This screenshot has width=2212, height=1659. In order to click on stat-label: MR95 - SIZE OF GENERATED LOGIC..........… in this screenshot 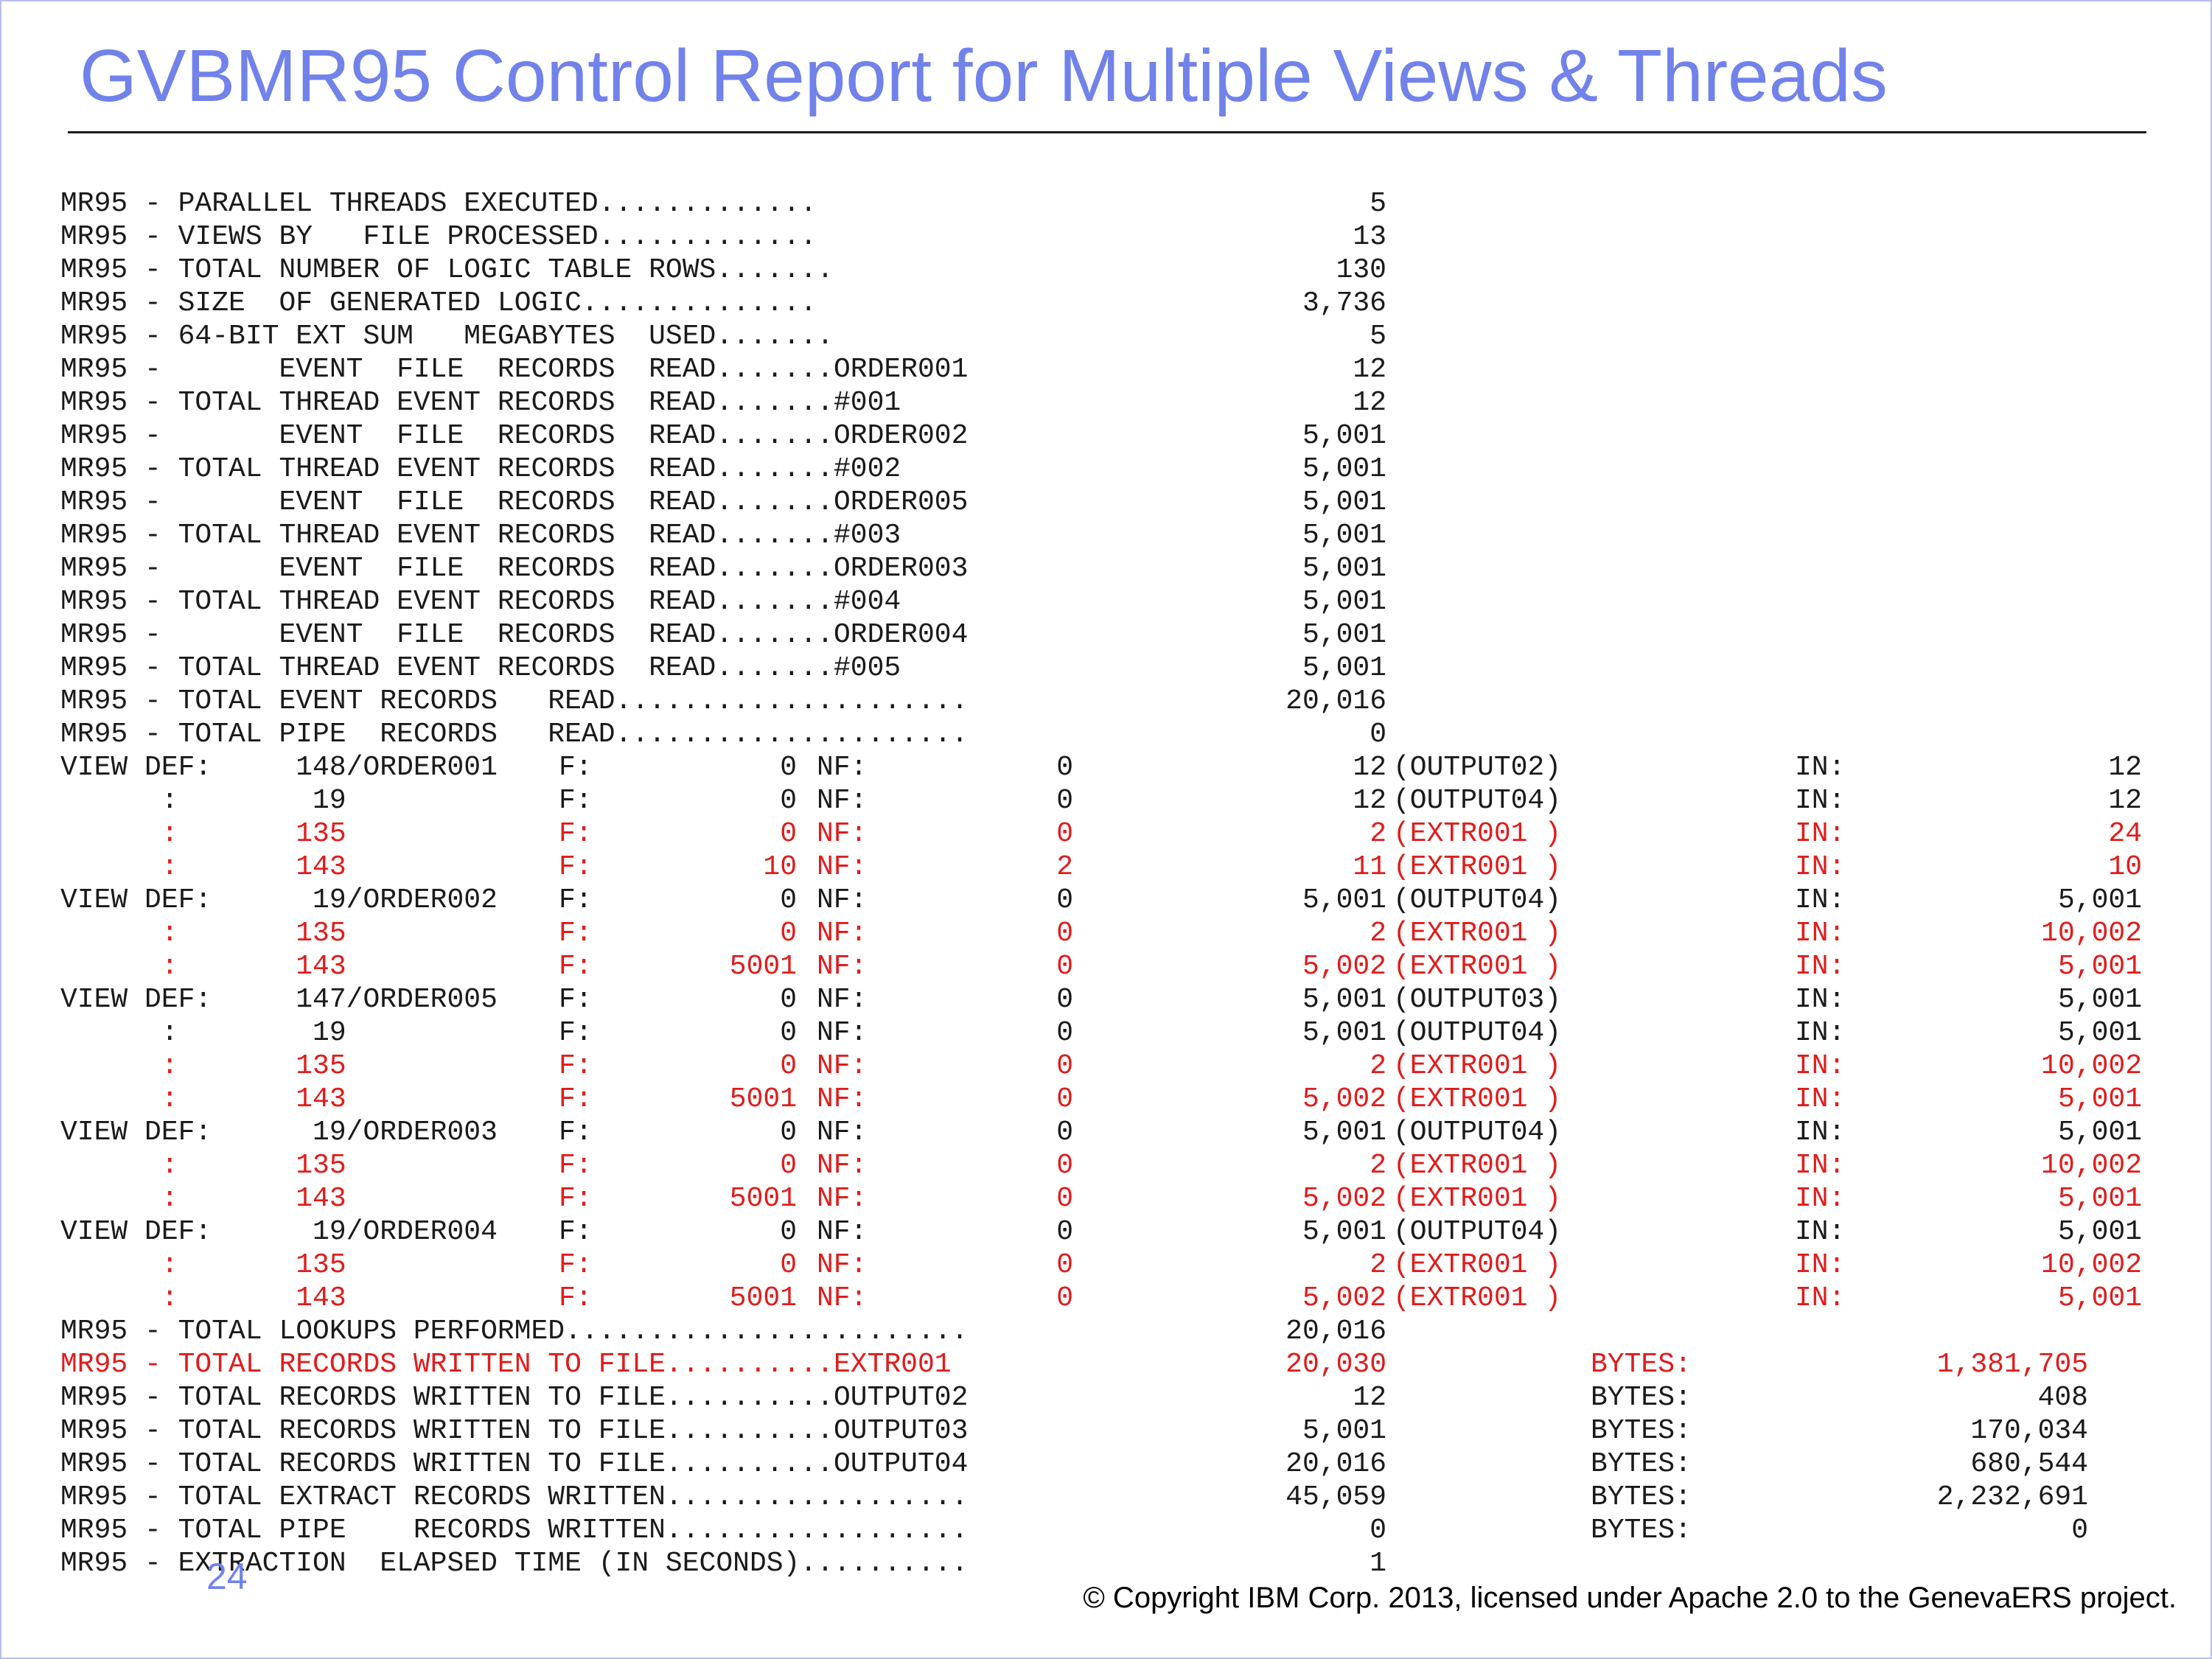, I will do `click(439, 303)`.